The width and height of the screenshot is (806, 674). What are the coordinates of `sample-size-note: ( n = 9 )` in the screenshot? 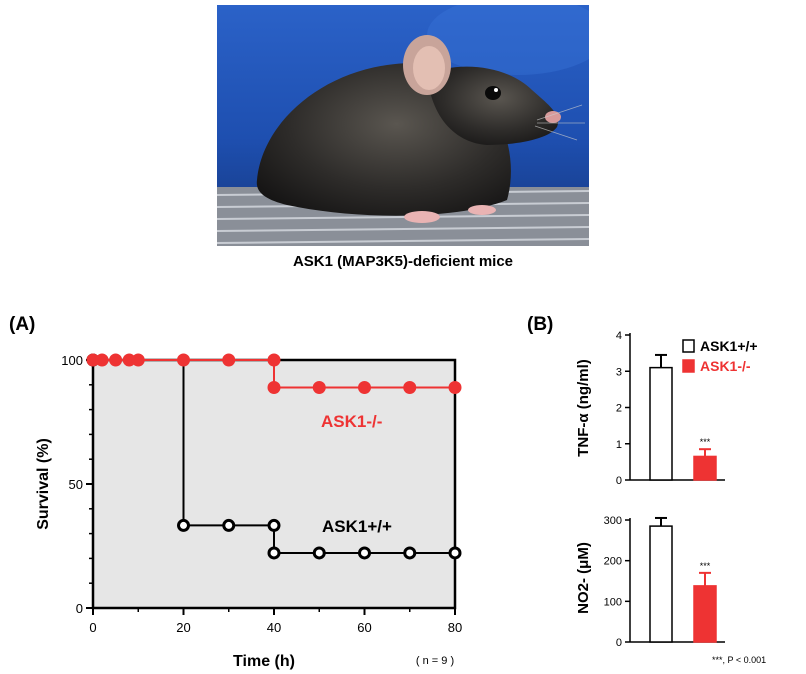 It's located at (435, 661).